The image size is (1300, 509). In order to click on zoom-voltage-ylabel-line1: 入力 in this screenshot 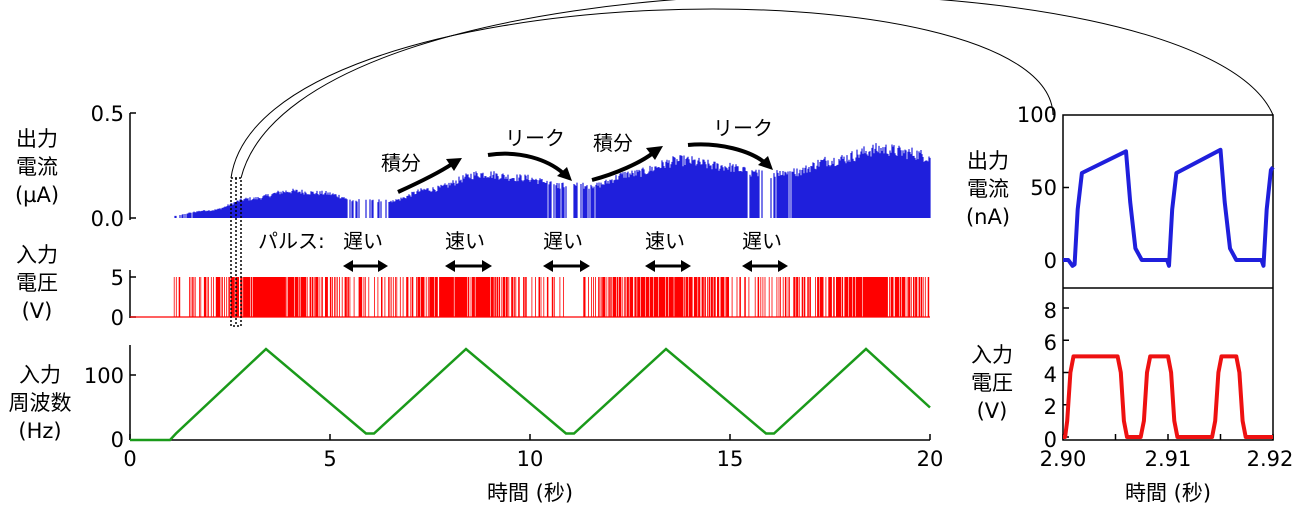, I will do `click(992, 355)`.